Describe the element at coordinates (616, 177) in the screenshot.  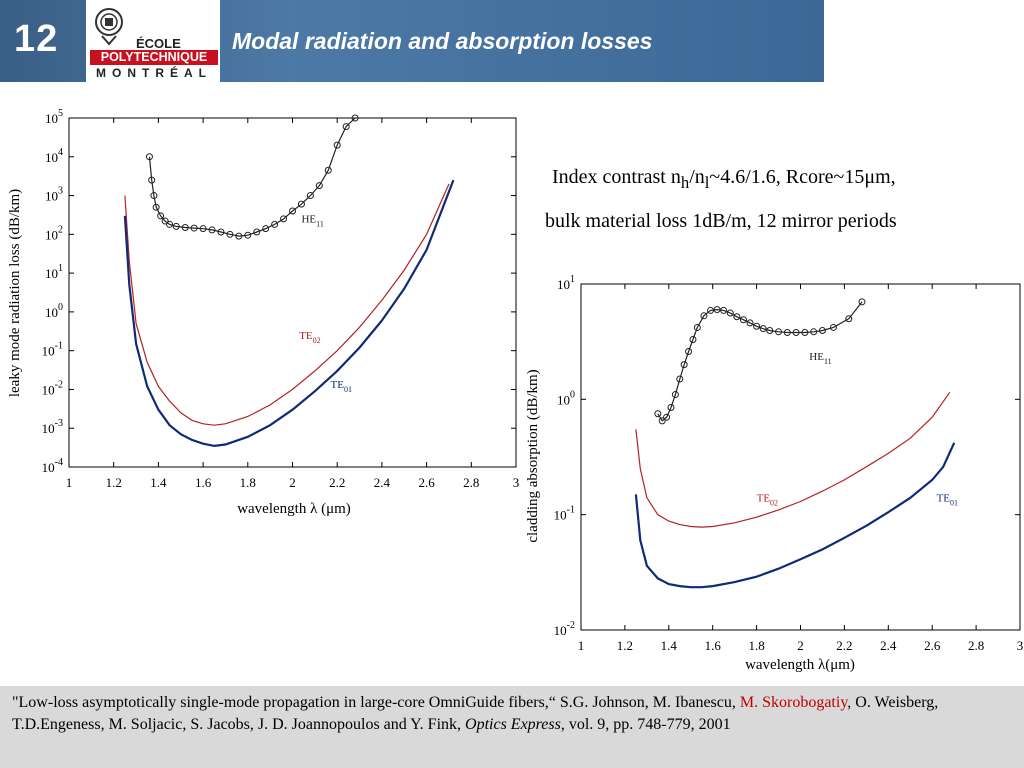
I see `info-text-a: Index contrast n` at that location.